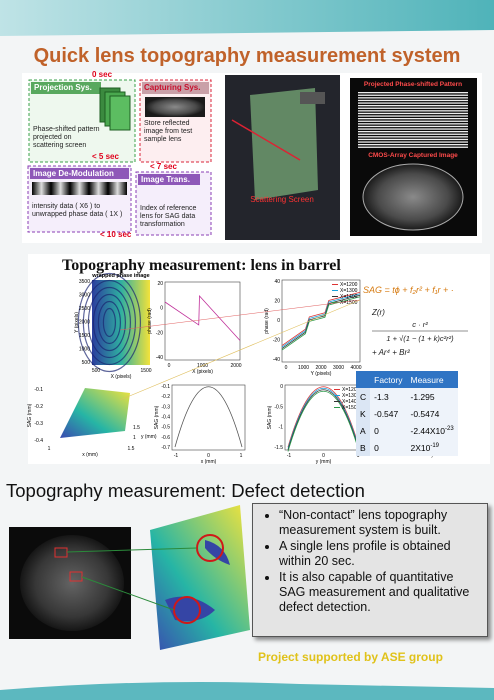  What do you see at coordinates (240, 350) in the screenshot?
I see `connector` at bounding box center [240, 350].